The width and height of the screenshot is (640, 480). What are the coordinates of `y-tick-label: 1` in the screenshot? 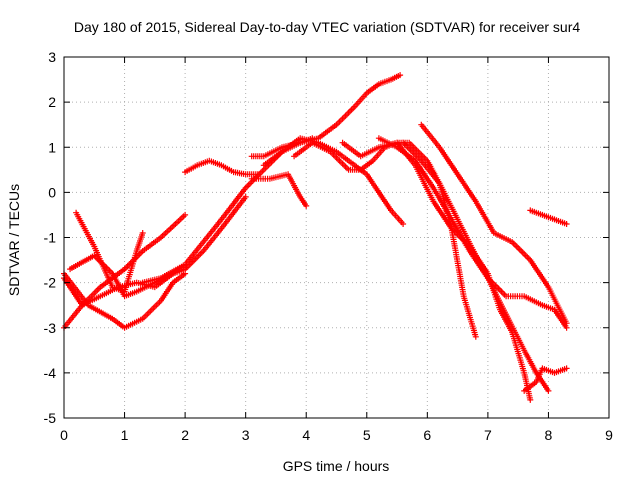 It's located at (52, 147).